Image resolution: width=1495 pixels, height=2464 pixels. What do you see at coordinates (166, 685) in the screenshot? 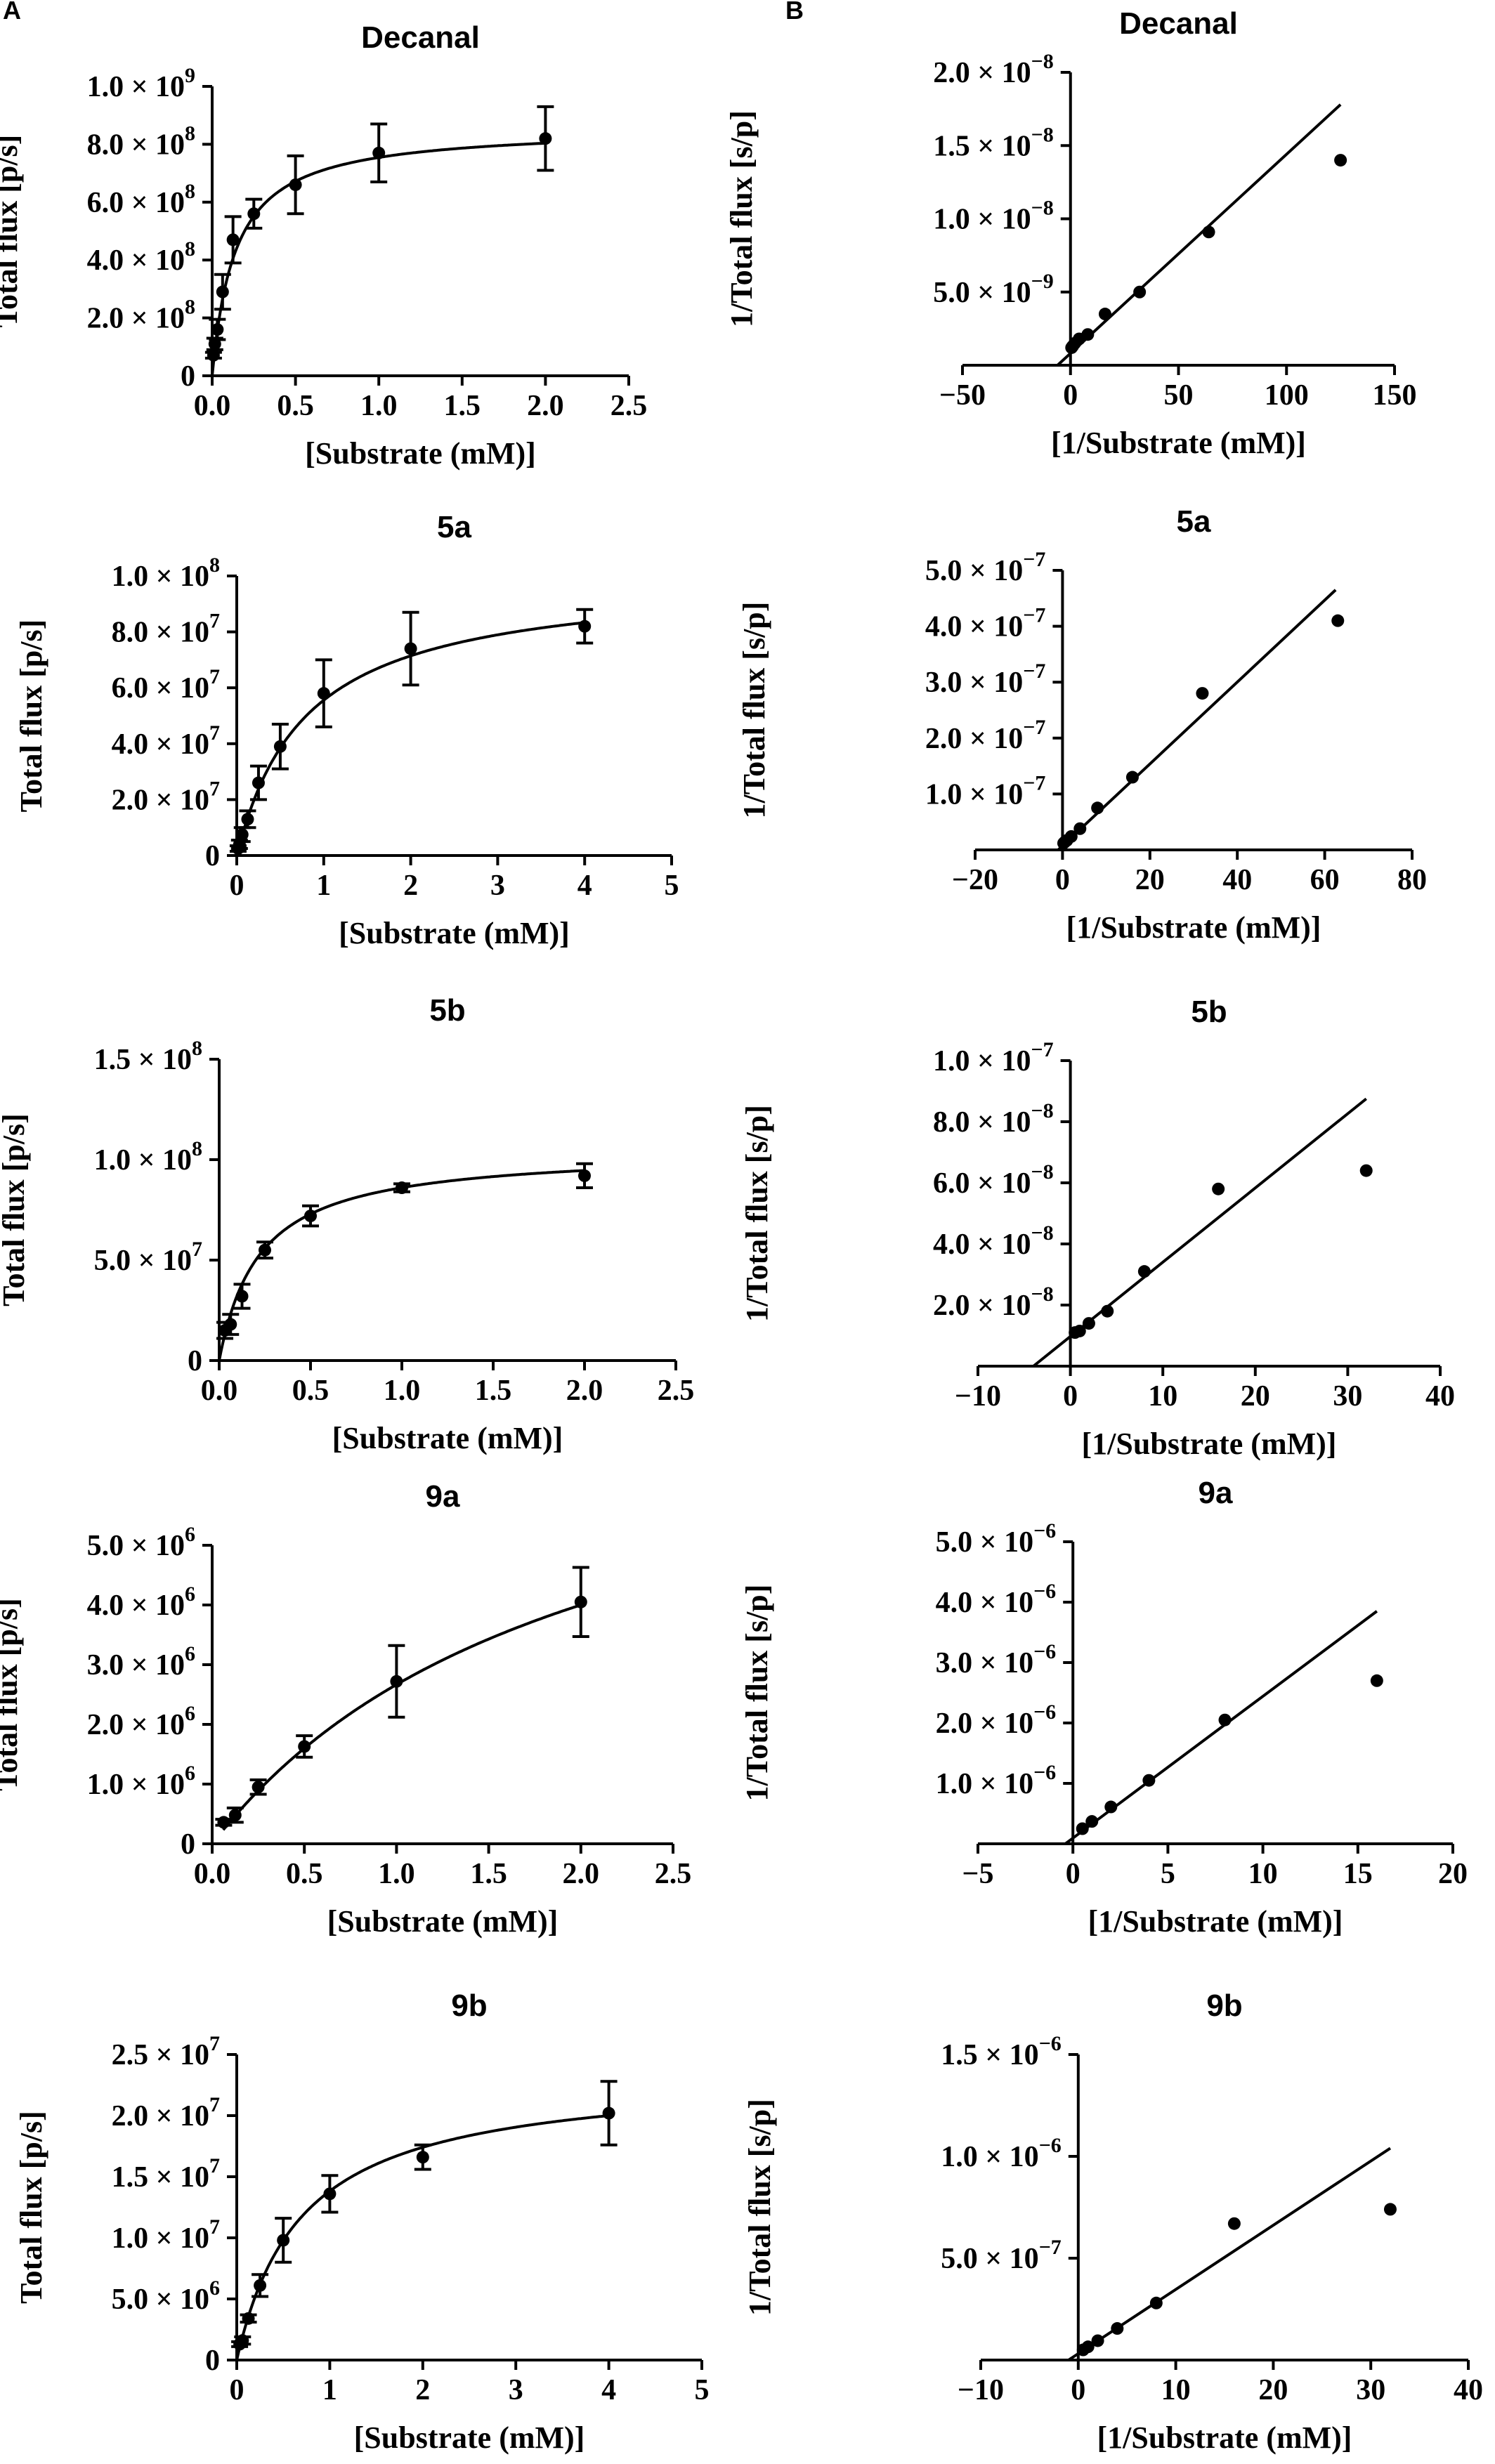
I see `y-tick-label: 6.0 × 10⁷` at bounding box center [166, 685].